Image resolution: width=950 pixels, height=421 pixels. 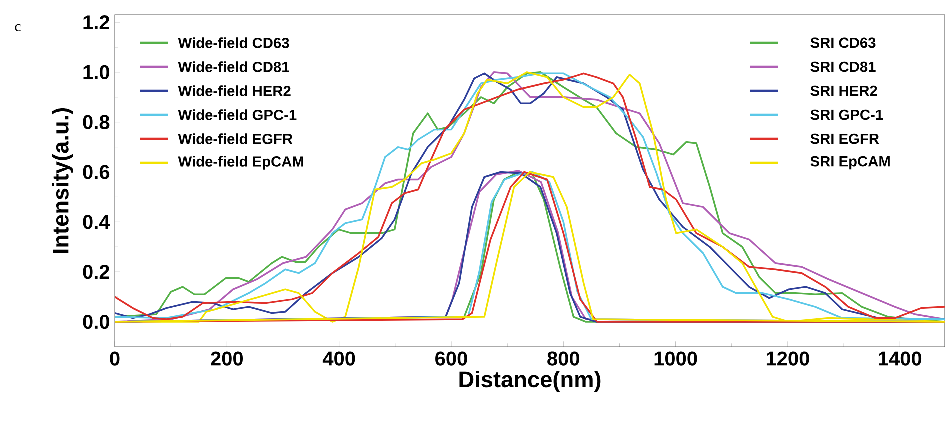 I want to click on y-tick-label: 1.0, so click(x=97, y=72).